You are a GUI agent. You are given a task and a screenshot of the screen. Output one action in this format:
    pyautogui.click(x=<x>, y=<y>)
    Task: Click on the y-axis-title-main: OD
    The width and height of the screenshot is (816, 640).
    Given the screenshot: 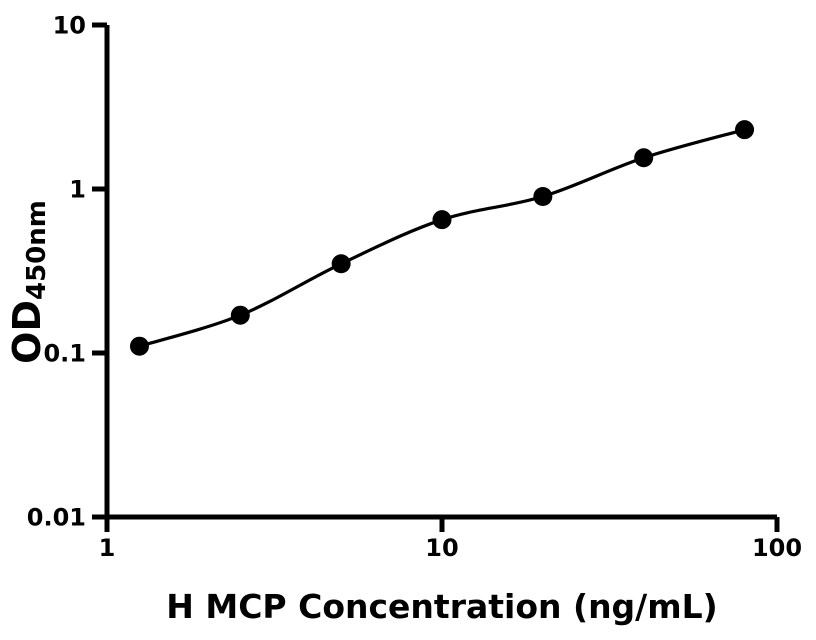 What is the action you would take?
    pyautogui.click(x=27, y=332)
    